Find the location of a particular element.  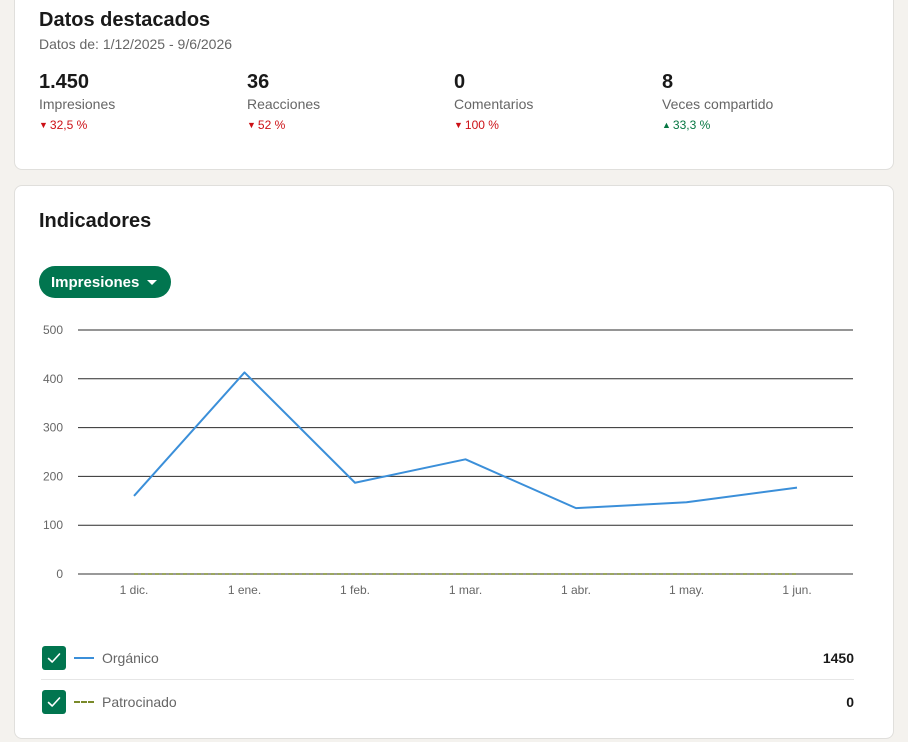

organic-checkbox is located at coordinates (54, 657).